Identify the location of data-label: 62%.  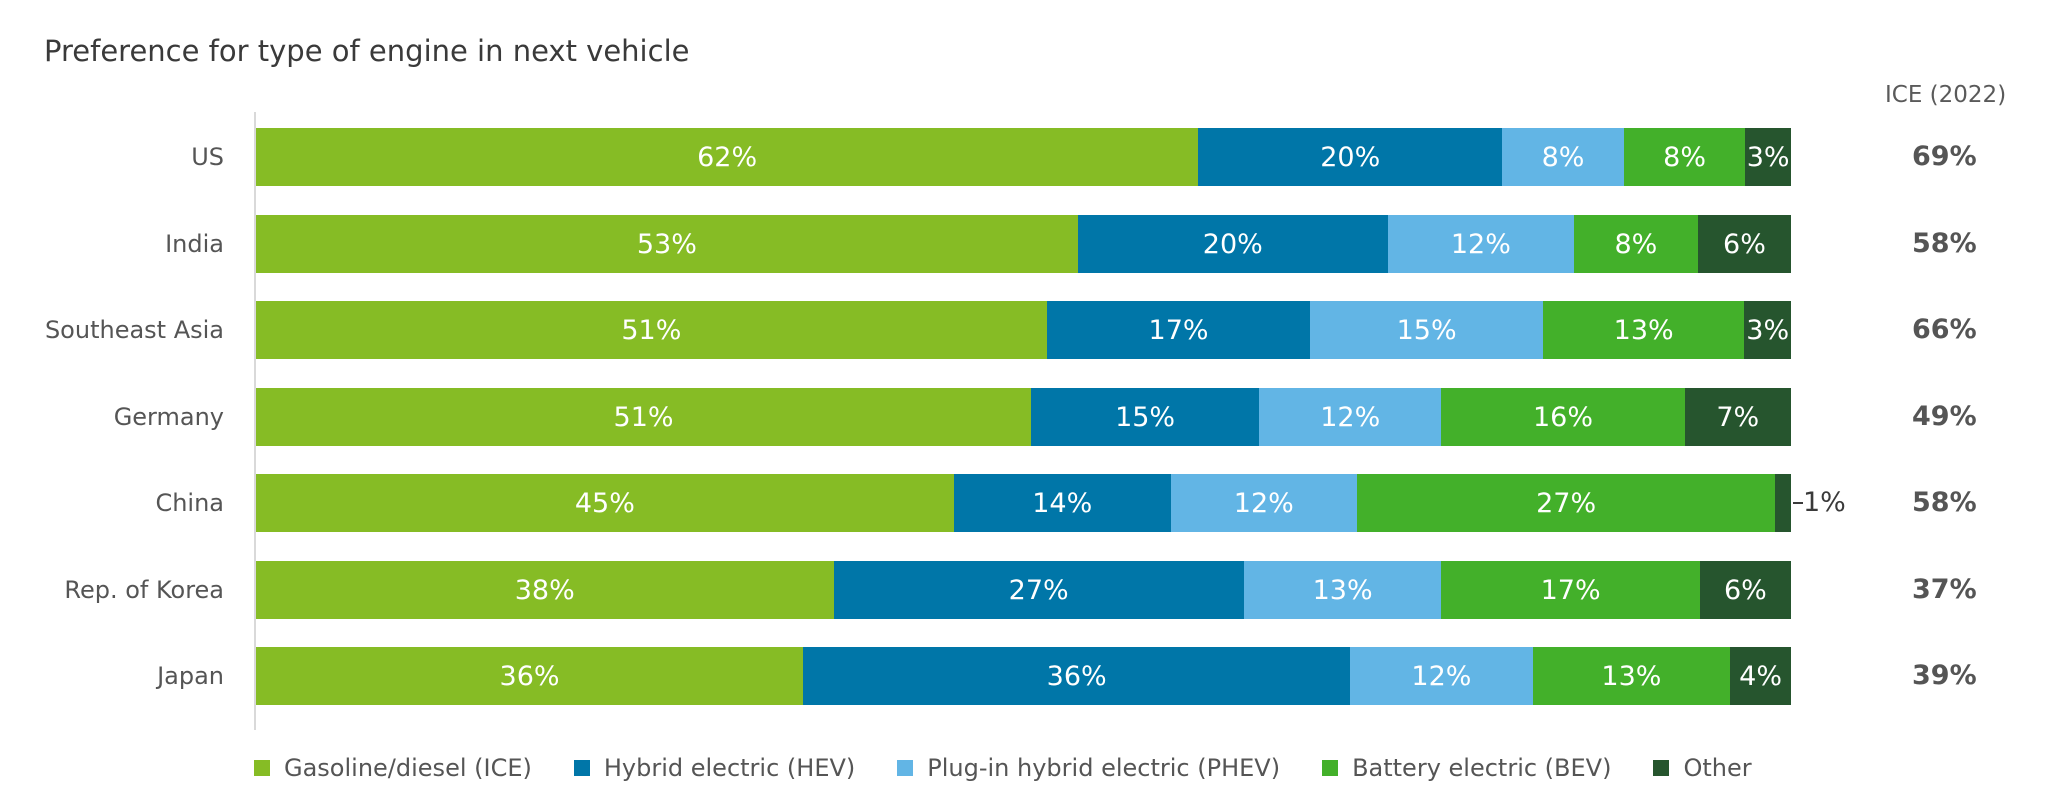
(727, 157).